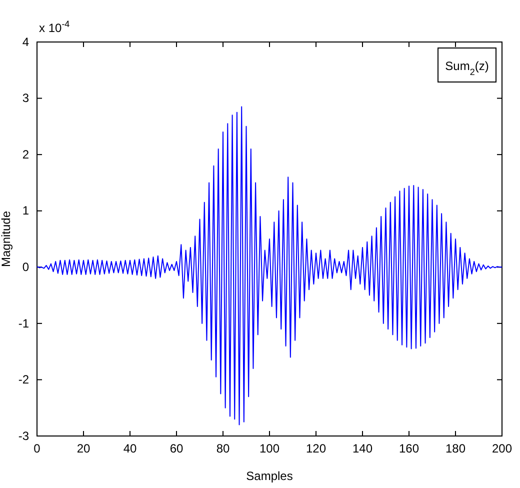 The image size is (520, 488). What do you see at coordinates (130, 449) in the screenshot?
I see `x-tick-label: 40` at bounding box center [130, 449].